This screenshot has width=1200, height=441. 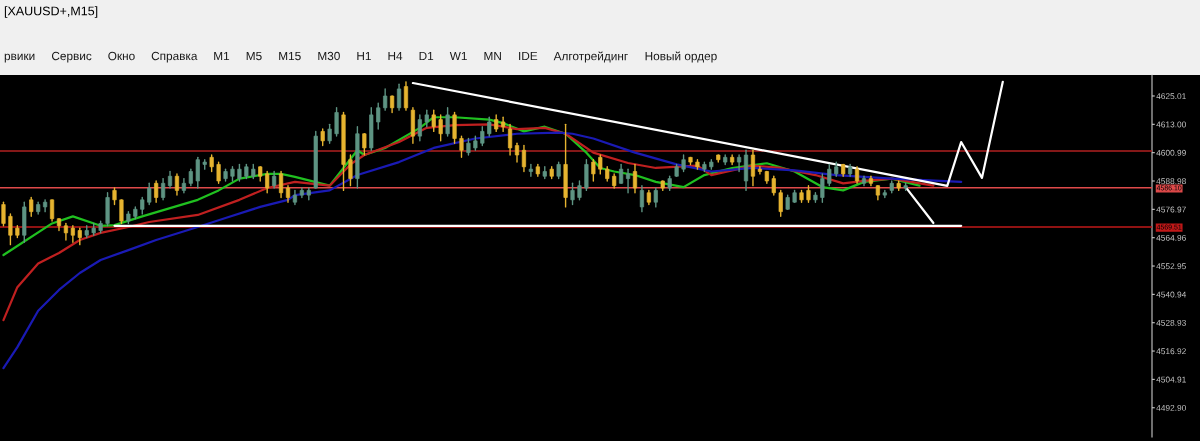 I want to click on text: M5, so click(x=254, y=56).